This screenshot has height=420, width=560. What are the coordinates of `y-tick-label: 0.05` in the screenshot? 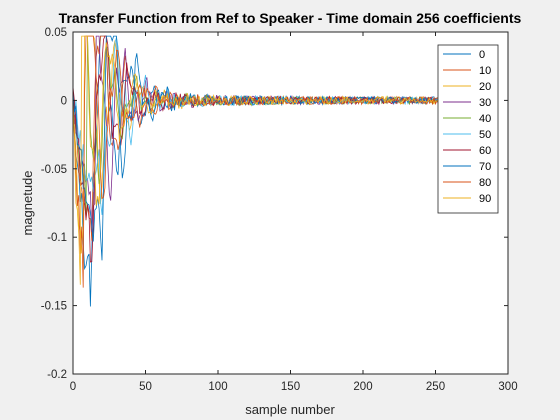 It's located at (56, 33).